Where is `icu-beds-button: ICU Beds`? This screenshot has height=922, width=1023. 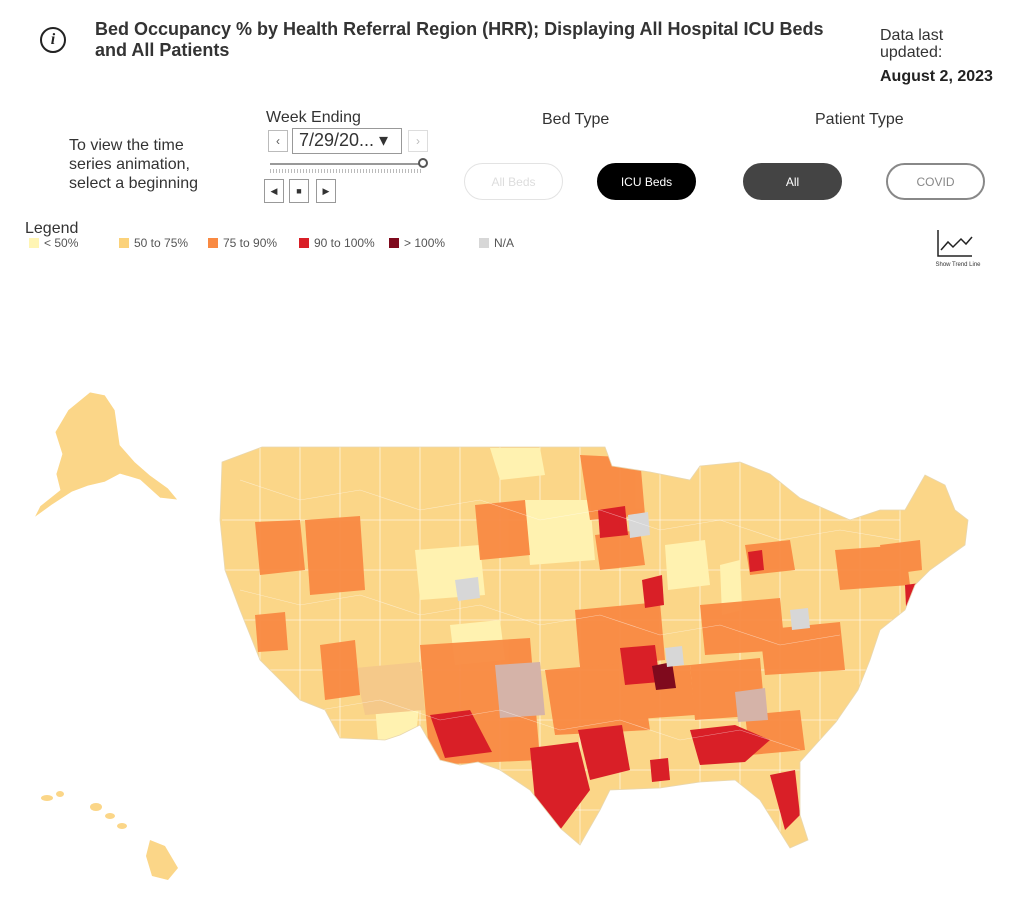
icu-beds-button: ICU Beds is located at coordinates (646, 181).